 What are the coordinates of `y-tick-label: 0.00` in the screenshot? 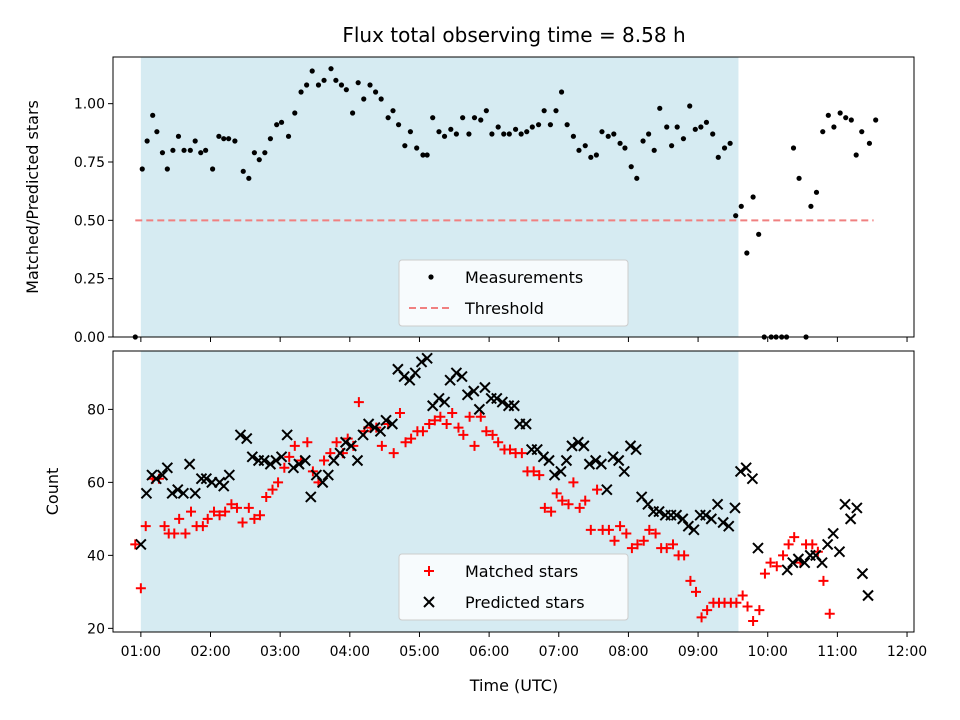 It's located at (89, 338).